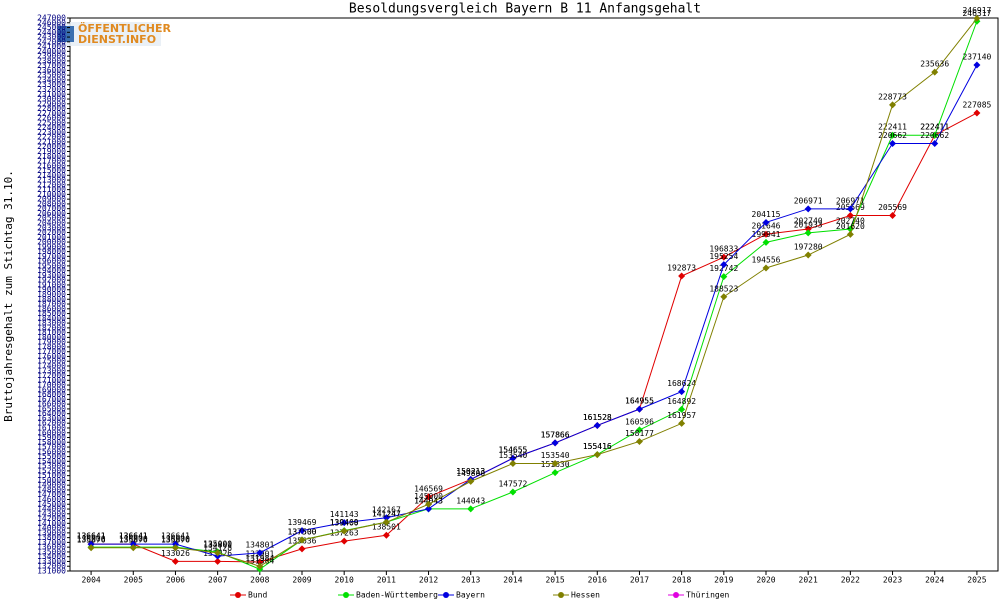 The image size is (1000, 600). Describe the element at coordinates (51, 456) in the screenshot. I see `y-tick-label: 155000` at that location.